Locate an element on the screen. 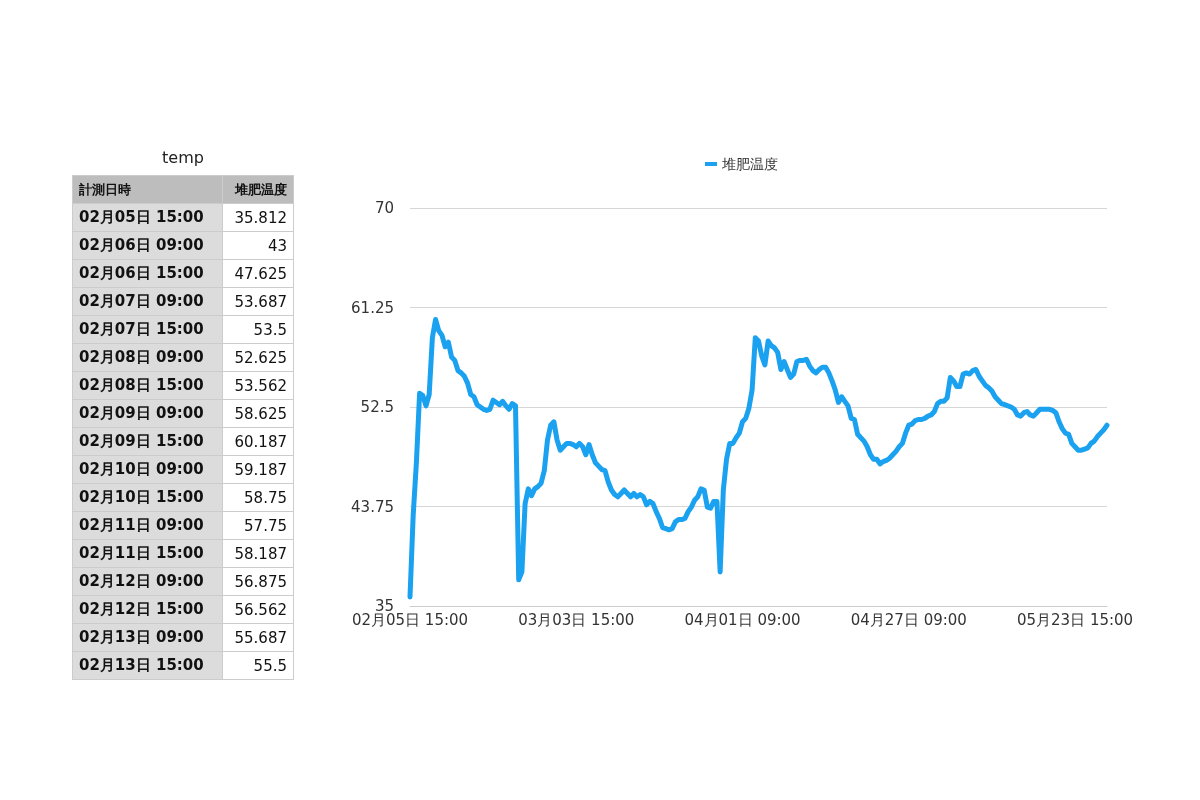  category-label: 02月07日 09:00 is located at coordinates (147, 301).